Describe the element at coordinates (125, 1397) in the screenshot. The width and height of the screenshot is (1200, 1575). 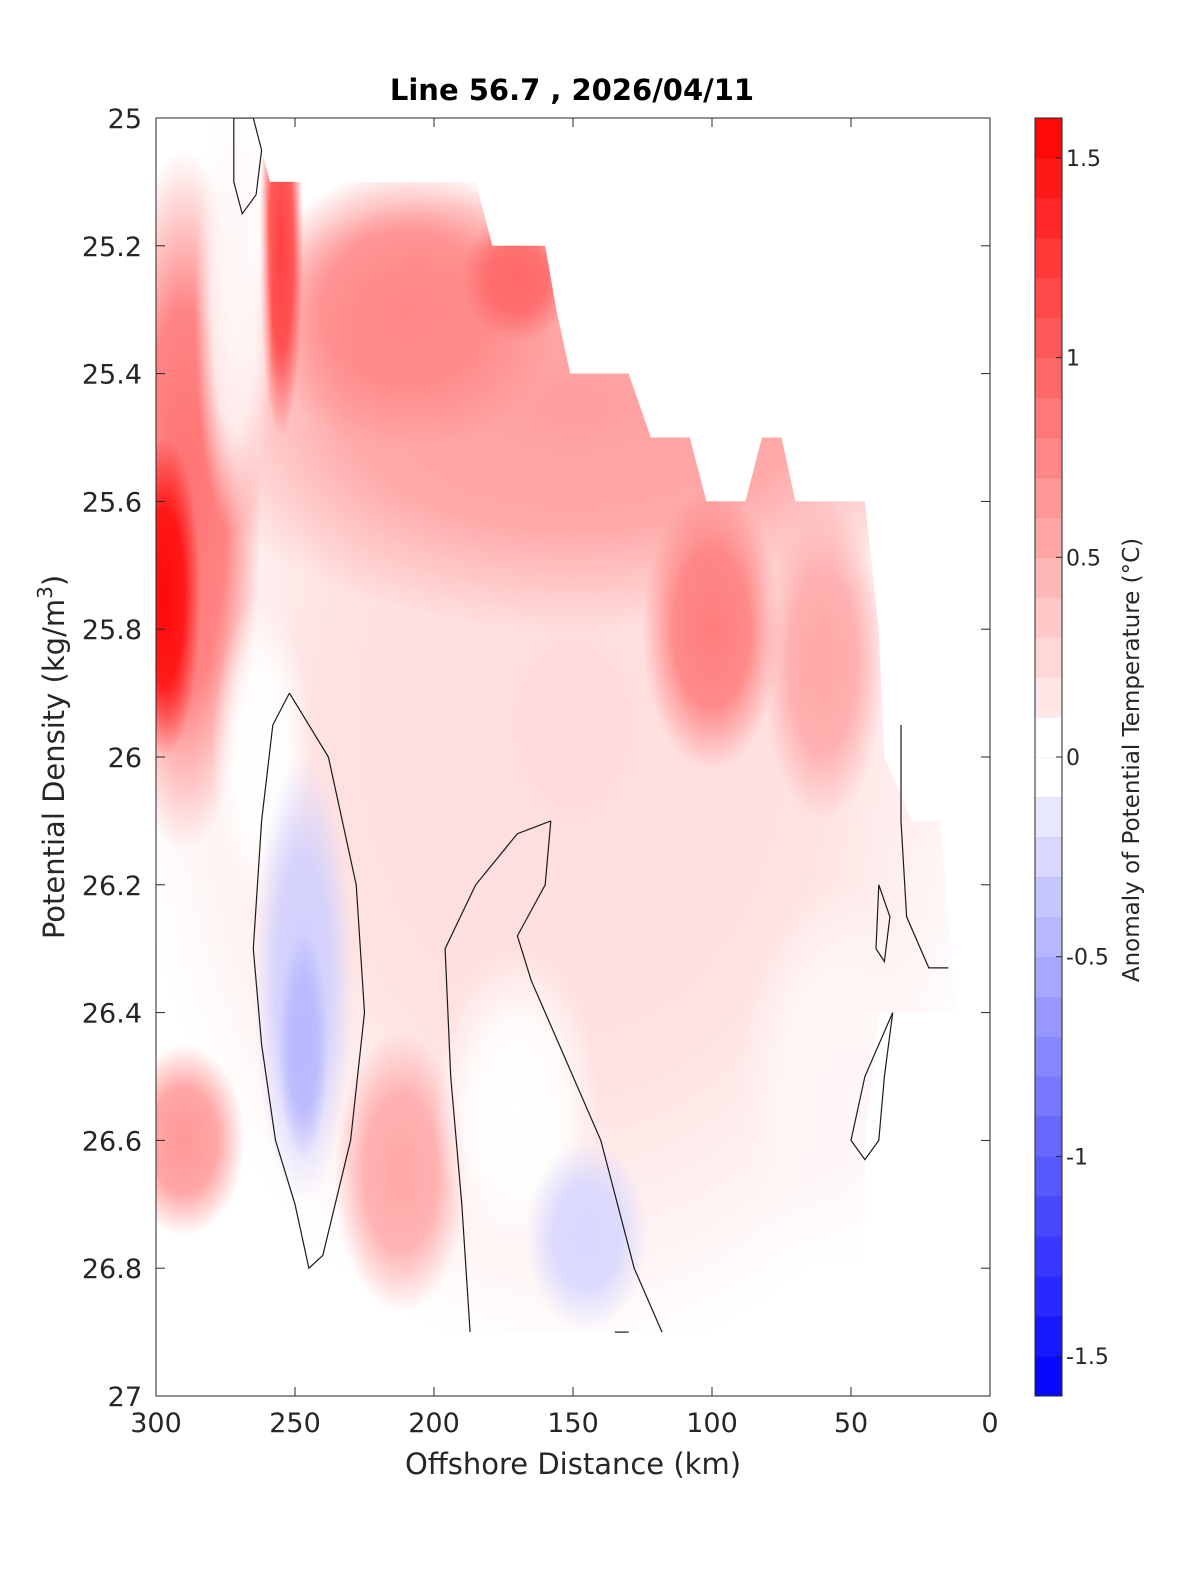
I see `y-tick-label: 27` at that location.